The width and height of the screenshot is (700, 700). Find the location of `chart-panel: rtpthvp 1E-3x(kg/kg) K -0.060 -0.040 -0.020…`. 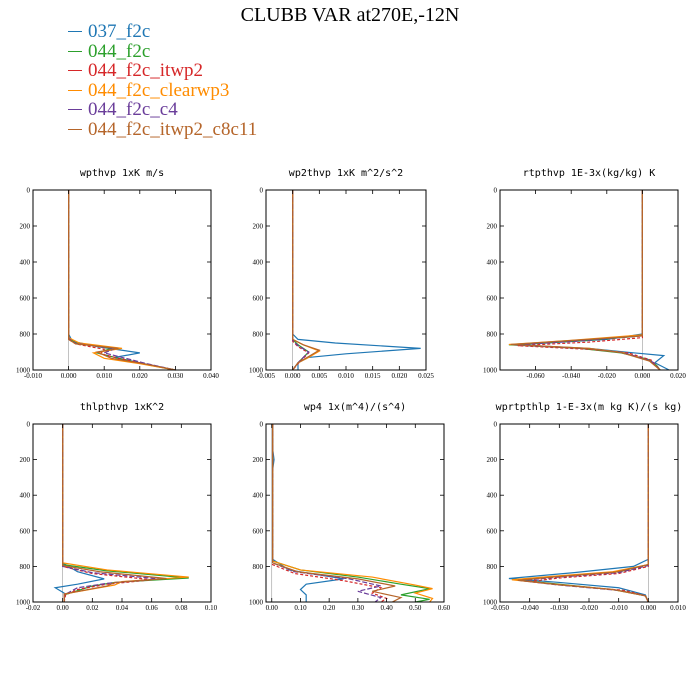

chart-panel: rtpthvp 1E-3x(kg/kg) K -0.060 -0.040 -0.020… is located at coordinates (584, 274).